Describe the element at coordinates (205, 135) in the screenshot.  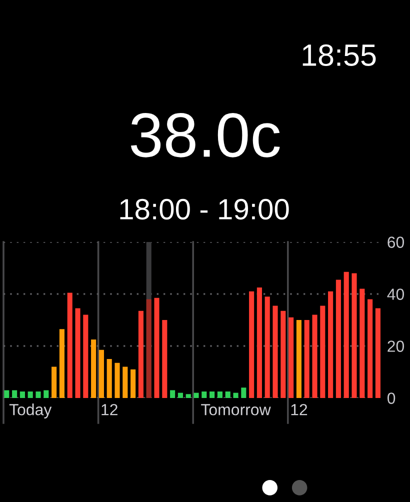
I see `chart-title: 38.0c` at that location.